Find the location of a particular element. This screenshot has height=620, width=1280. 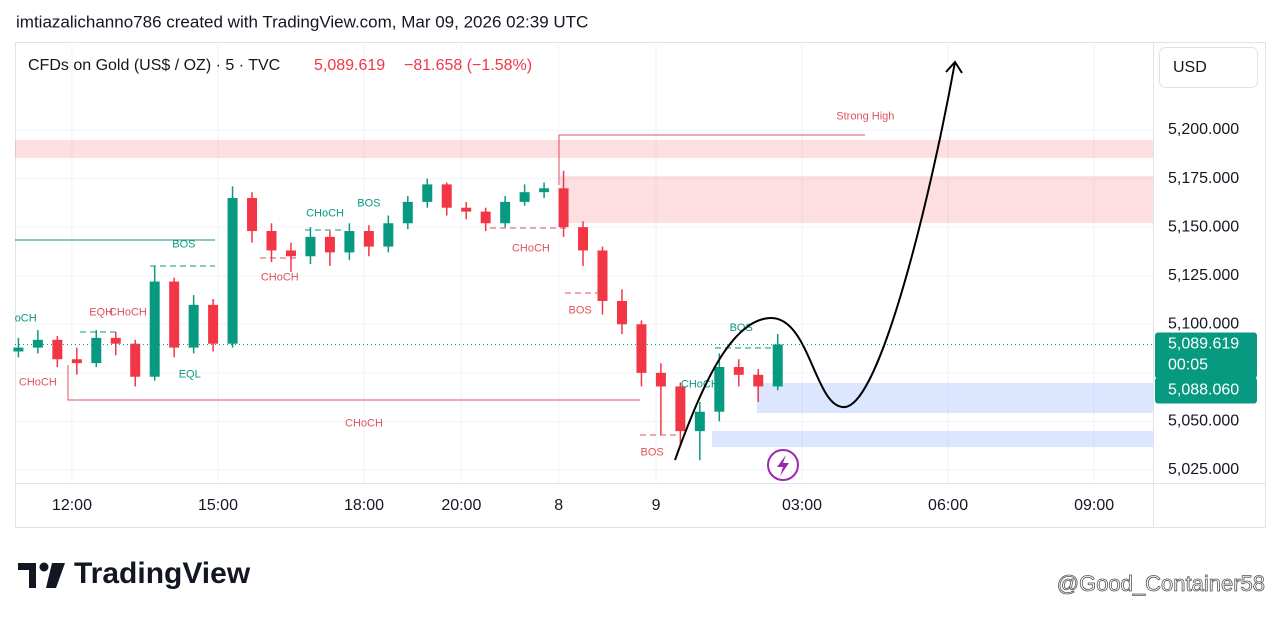

price-tag-label: 5,088.060 is located at coordinates (1203, 390).